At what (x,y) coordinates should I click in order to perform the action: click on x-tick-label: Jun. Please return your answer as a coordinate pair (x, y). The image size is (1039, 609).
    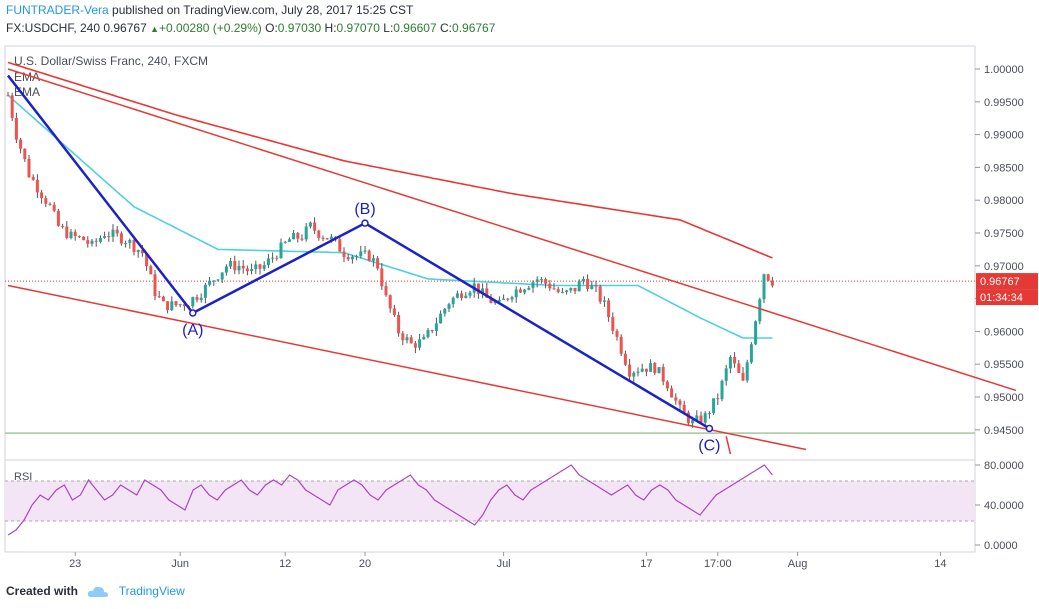
    Looking at the image, I should click on (180, 564).